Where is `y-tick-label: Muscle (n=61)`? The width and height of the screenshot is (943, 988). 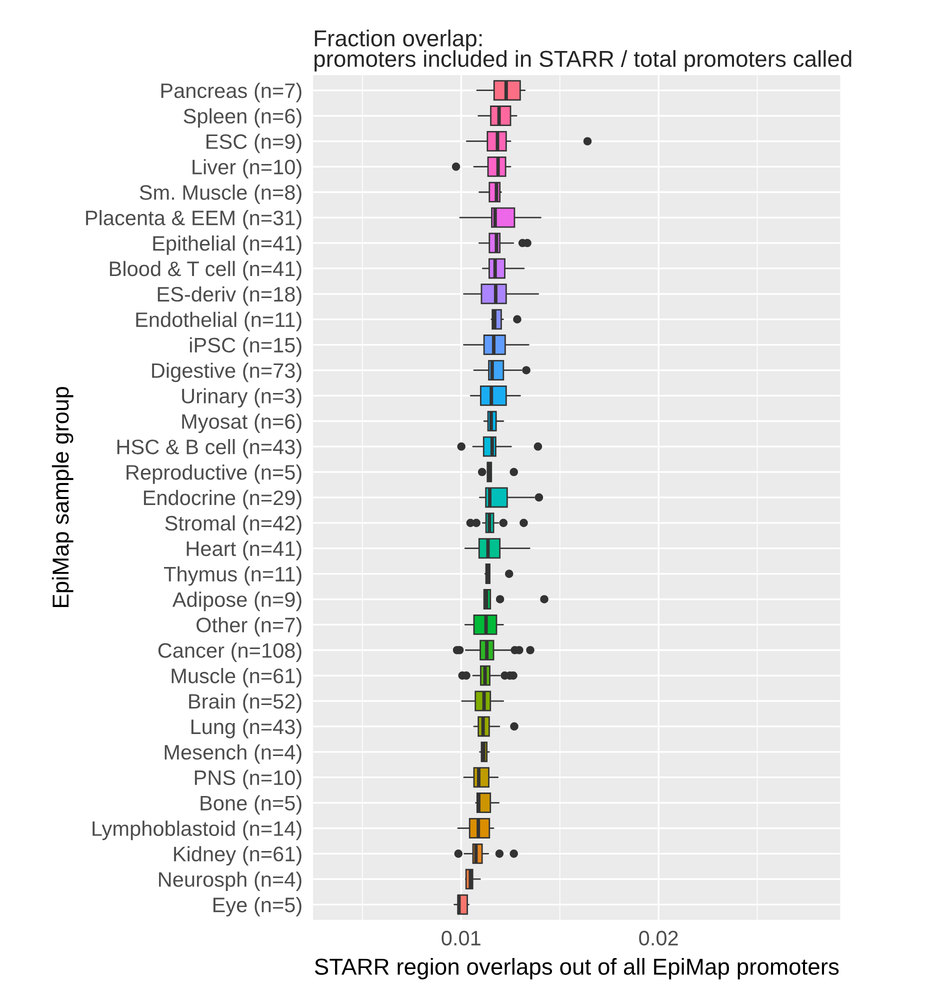
y-tick-label: Muscle (n=61) is located at coordinates (237, 678).